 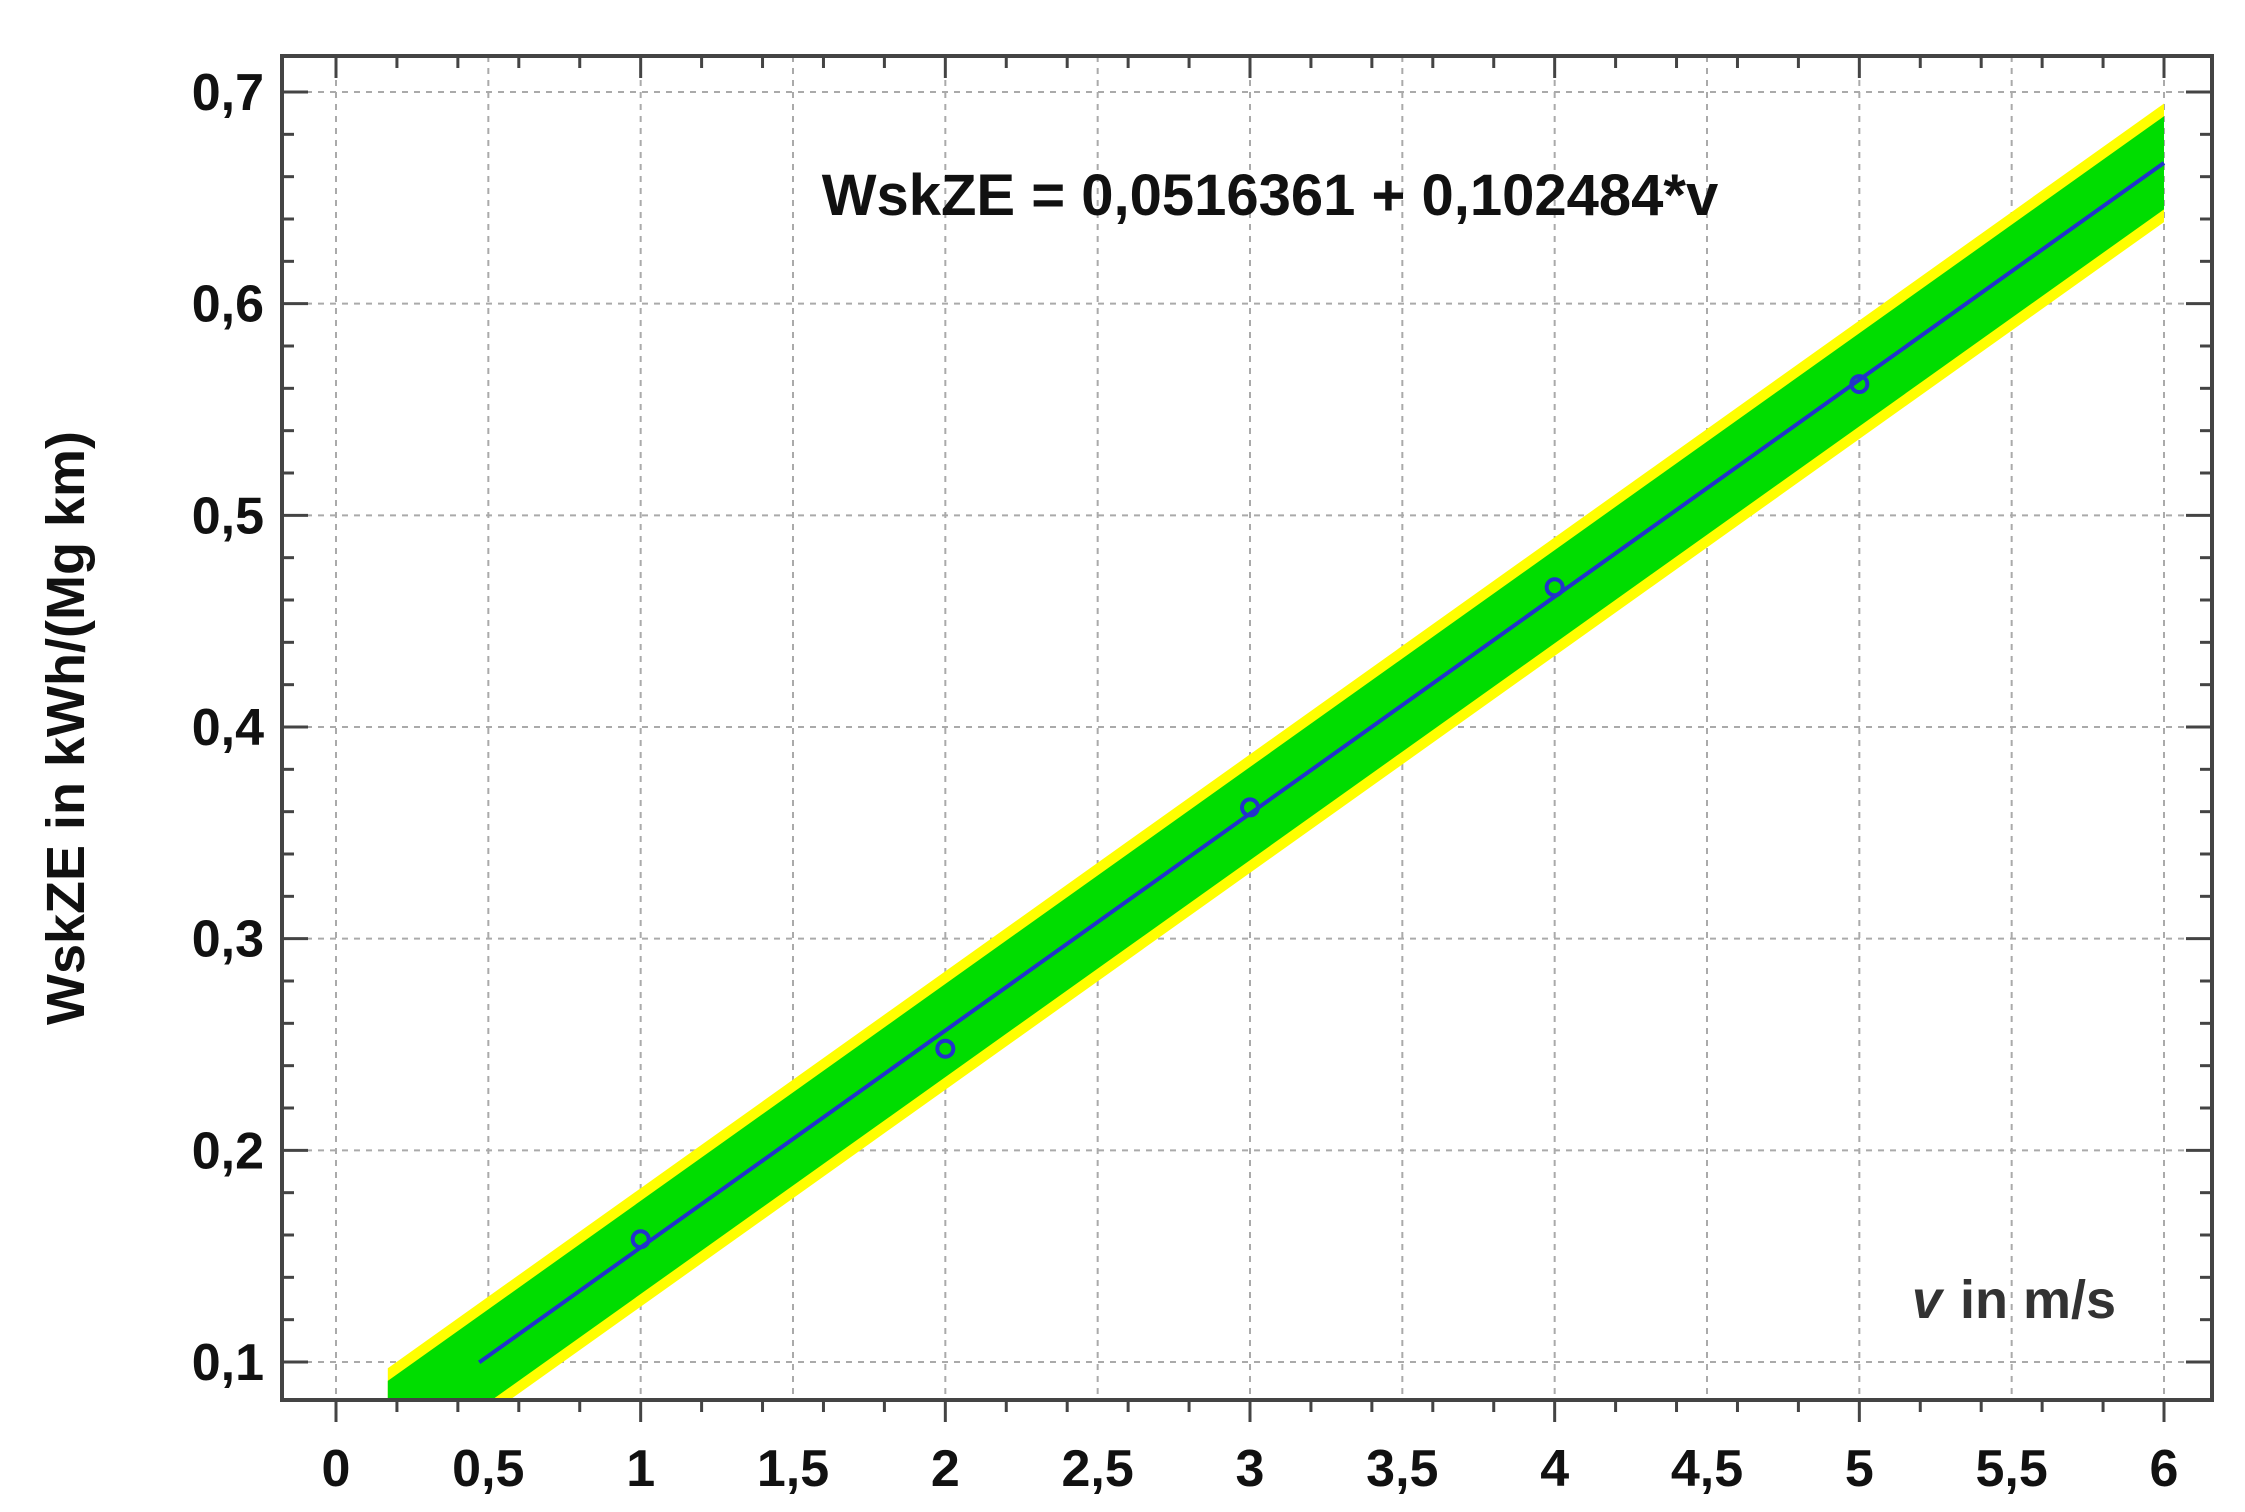 I want to click on x-tick-label: 6, so click(x=2164, y=1469).